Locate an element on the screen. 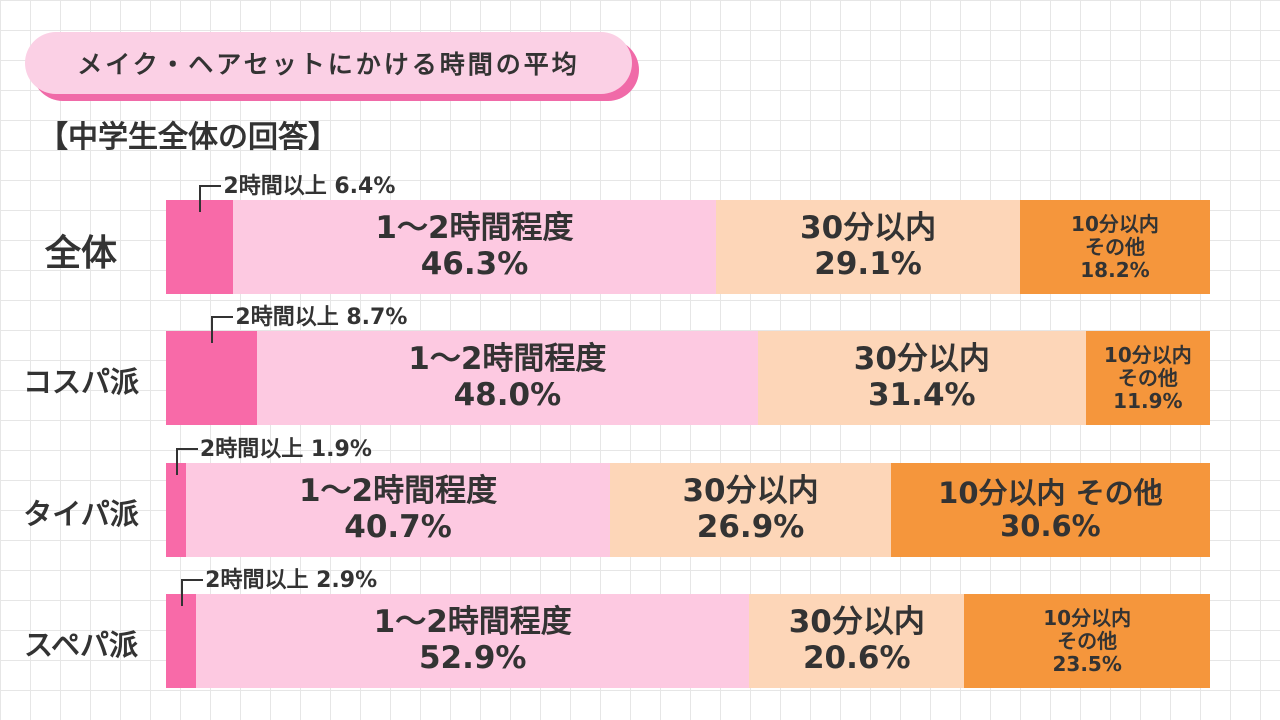  bar-segment-within-30min: 30分以内 29.1% is located at coordinates (868, 247).